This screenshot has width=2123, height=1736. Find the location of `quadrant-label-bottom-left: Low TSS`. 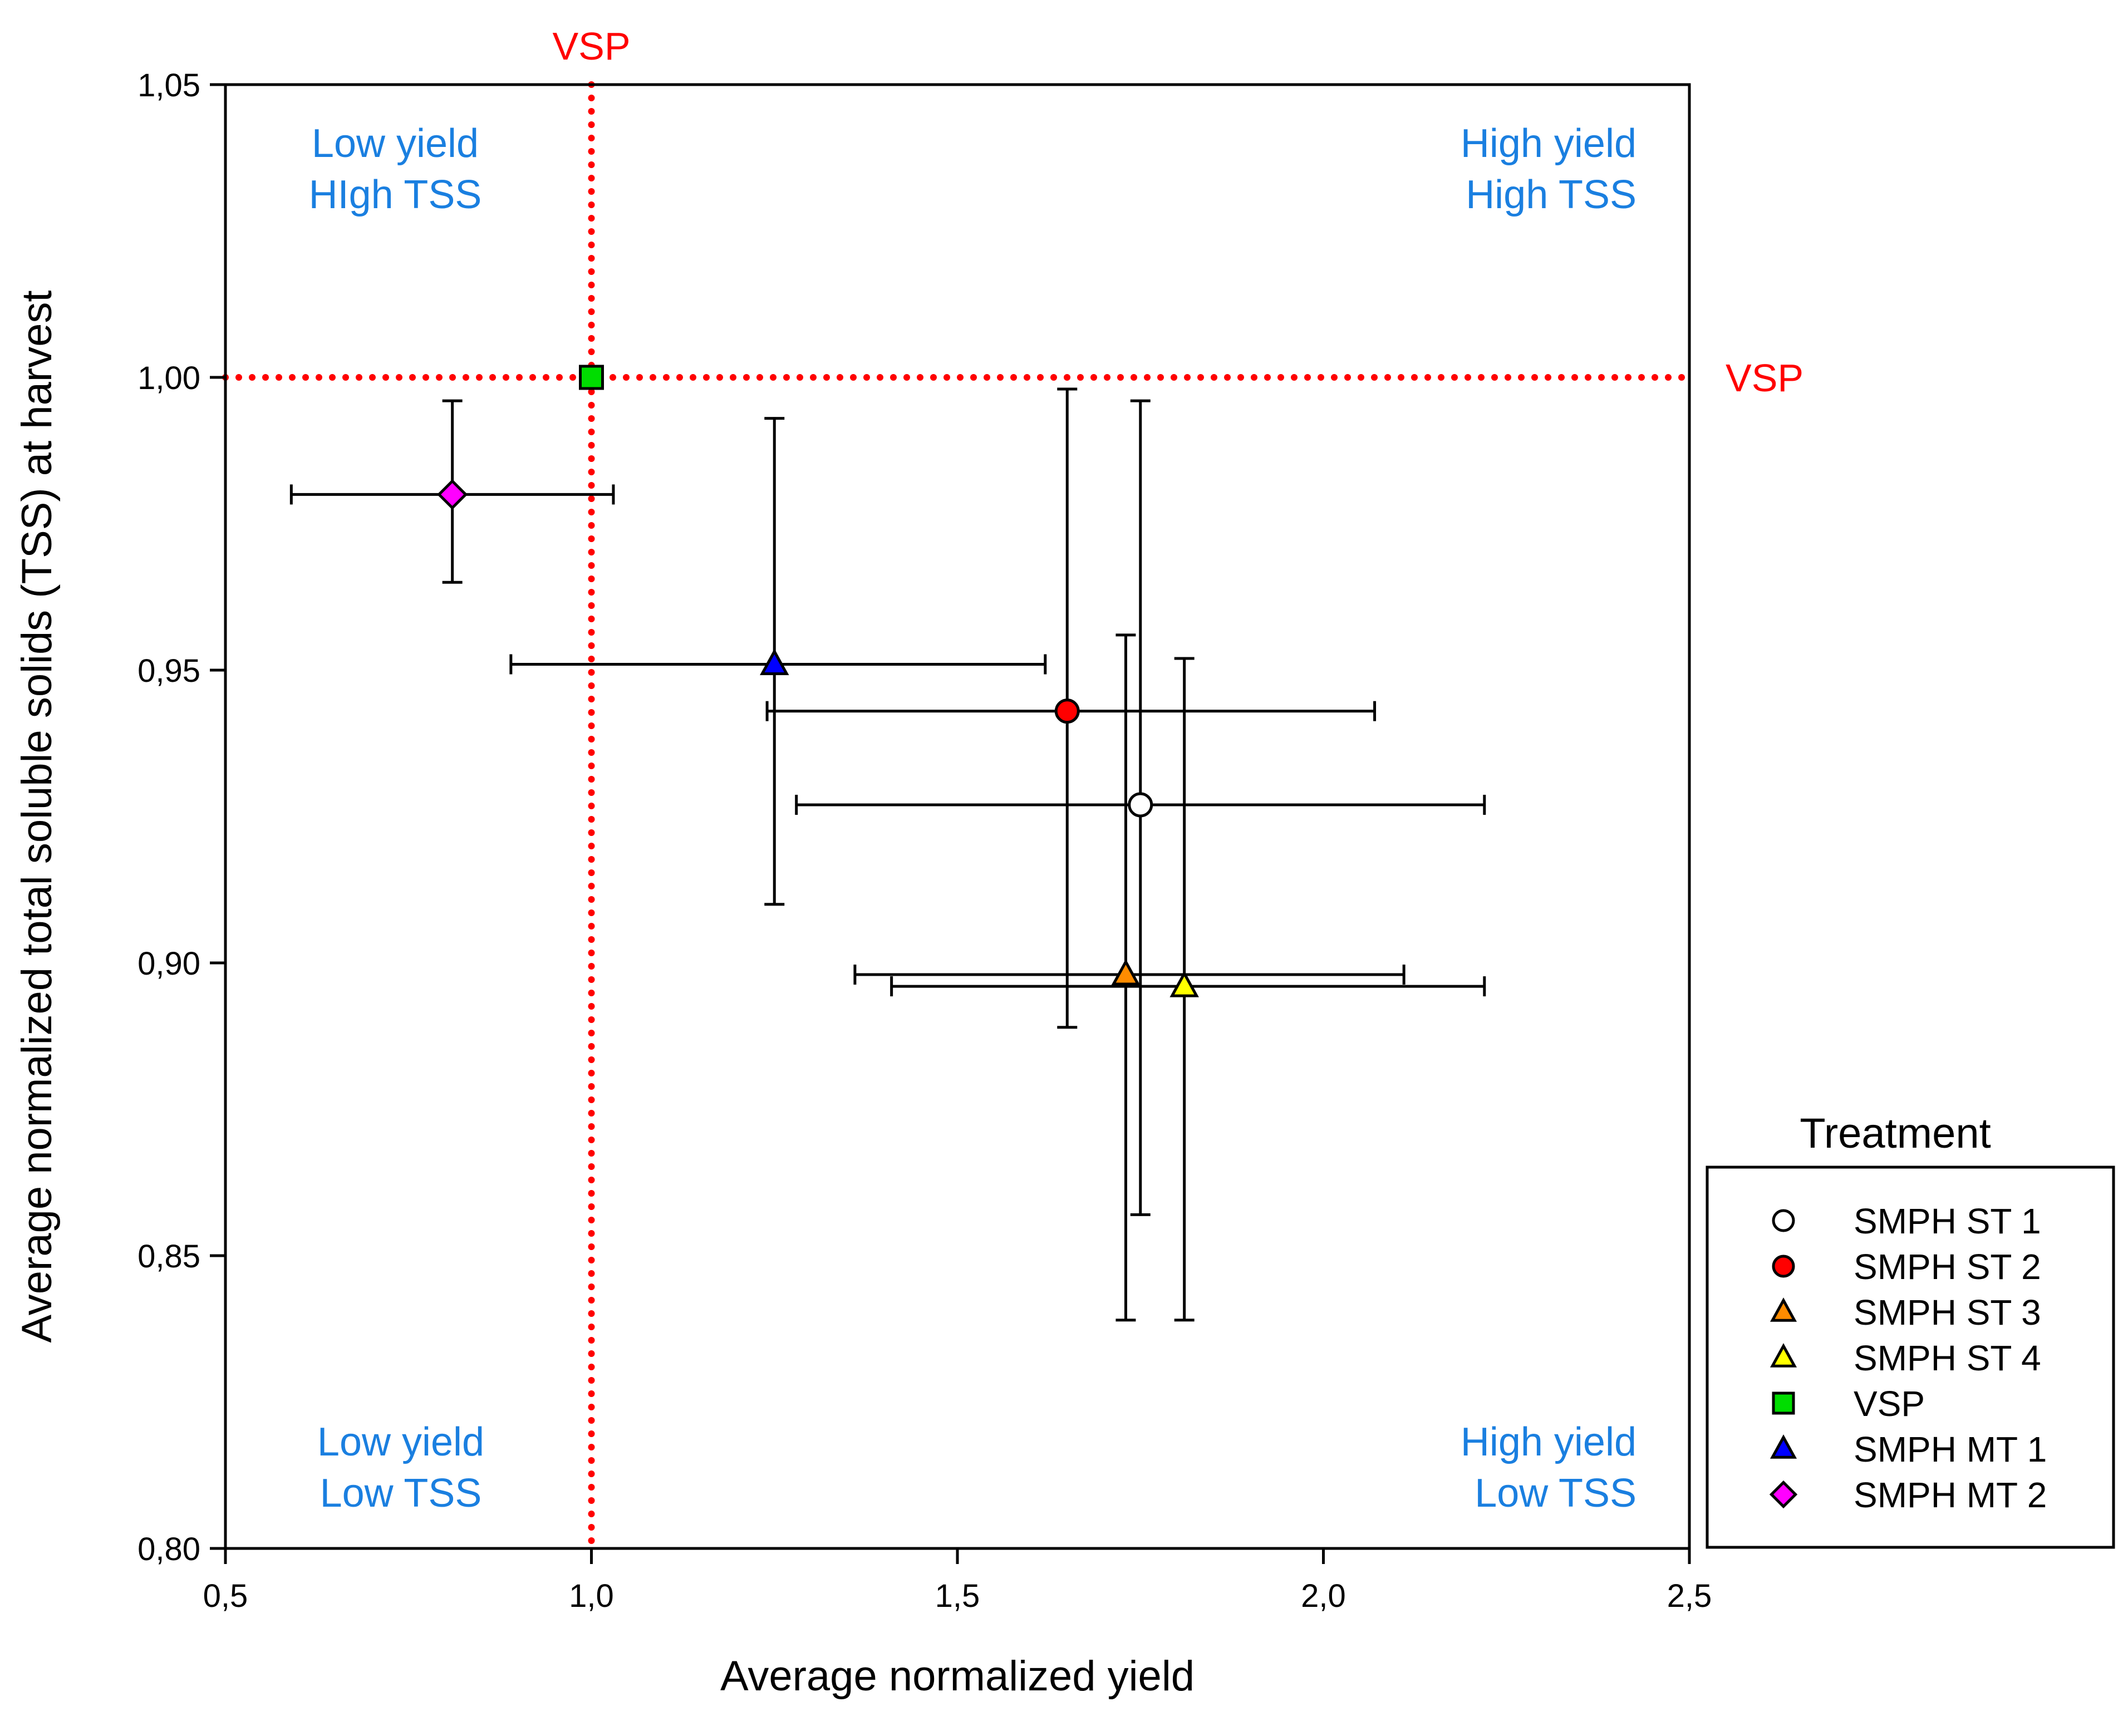

quadrant-label-bottom-left: Low TSS is located at coordinates (401, 1493).